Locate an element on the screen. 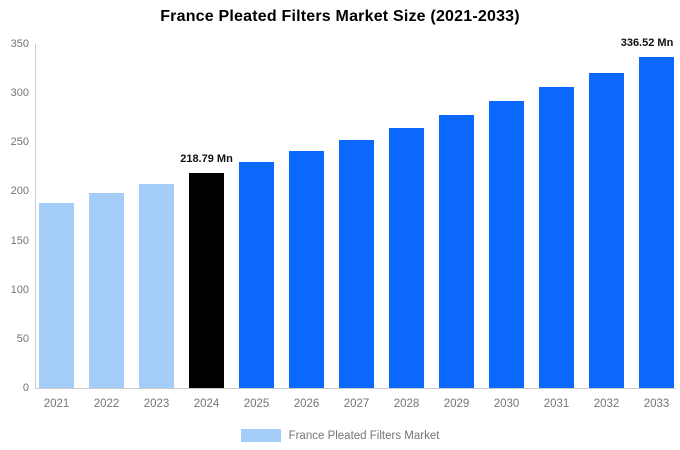 The image size is (680, 450). x-tick-2027: 2027 is located at coordinates (356, 404).